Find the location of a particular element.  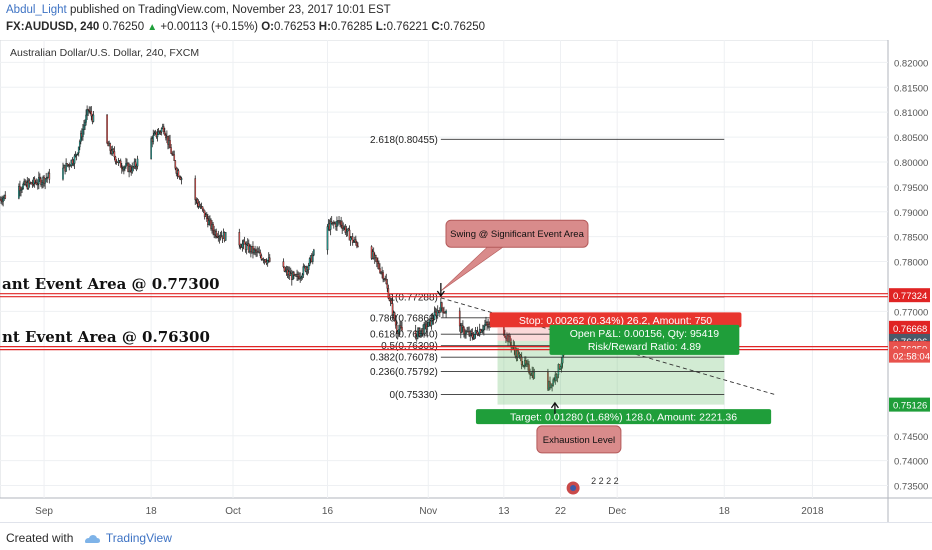

price-tag: 0.75126 is located at coordinates (910, 406).